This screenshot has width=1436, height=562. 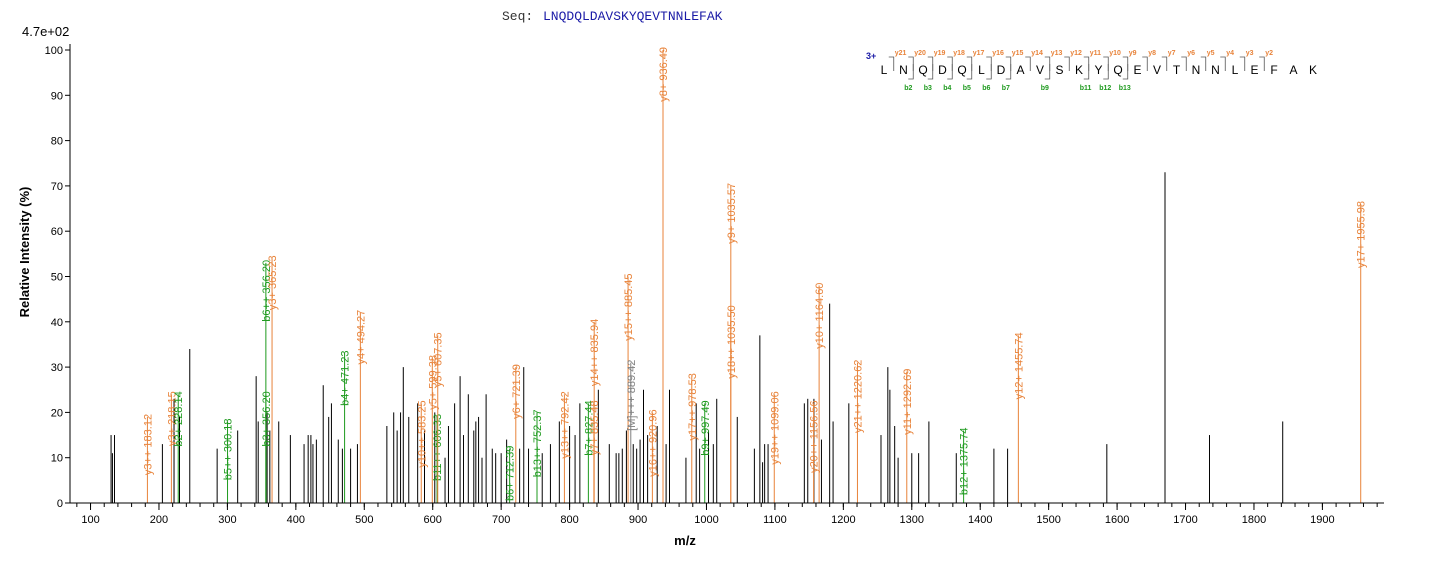 I want to click on residue-9: S, so click(x=1059, y=70).